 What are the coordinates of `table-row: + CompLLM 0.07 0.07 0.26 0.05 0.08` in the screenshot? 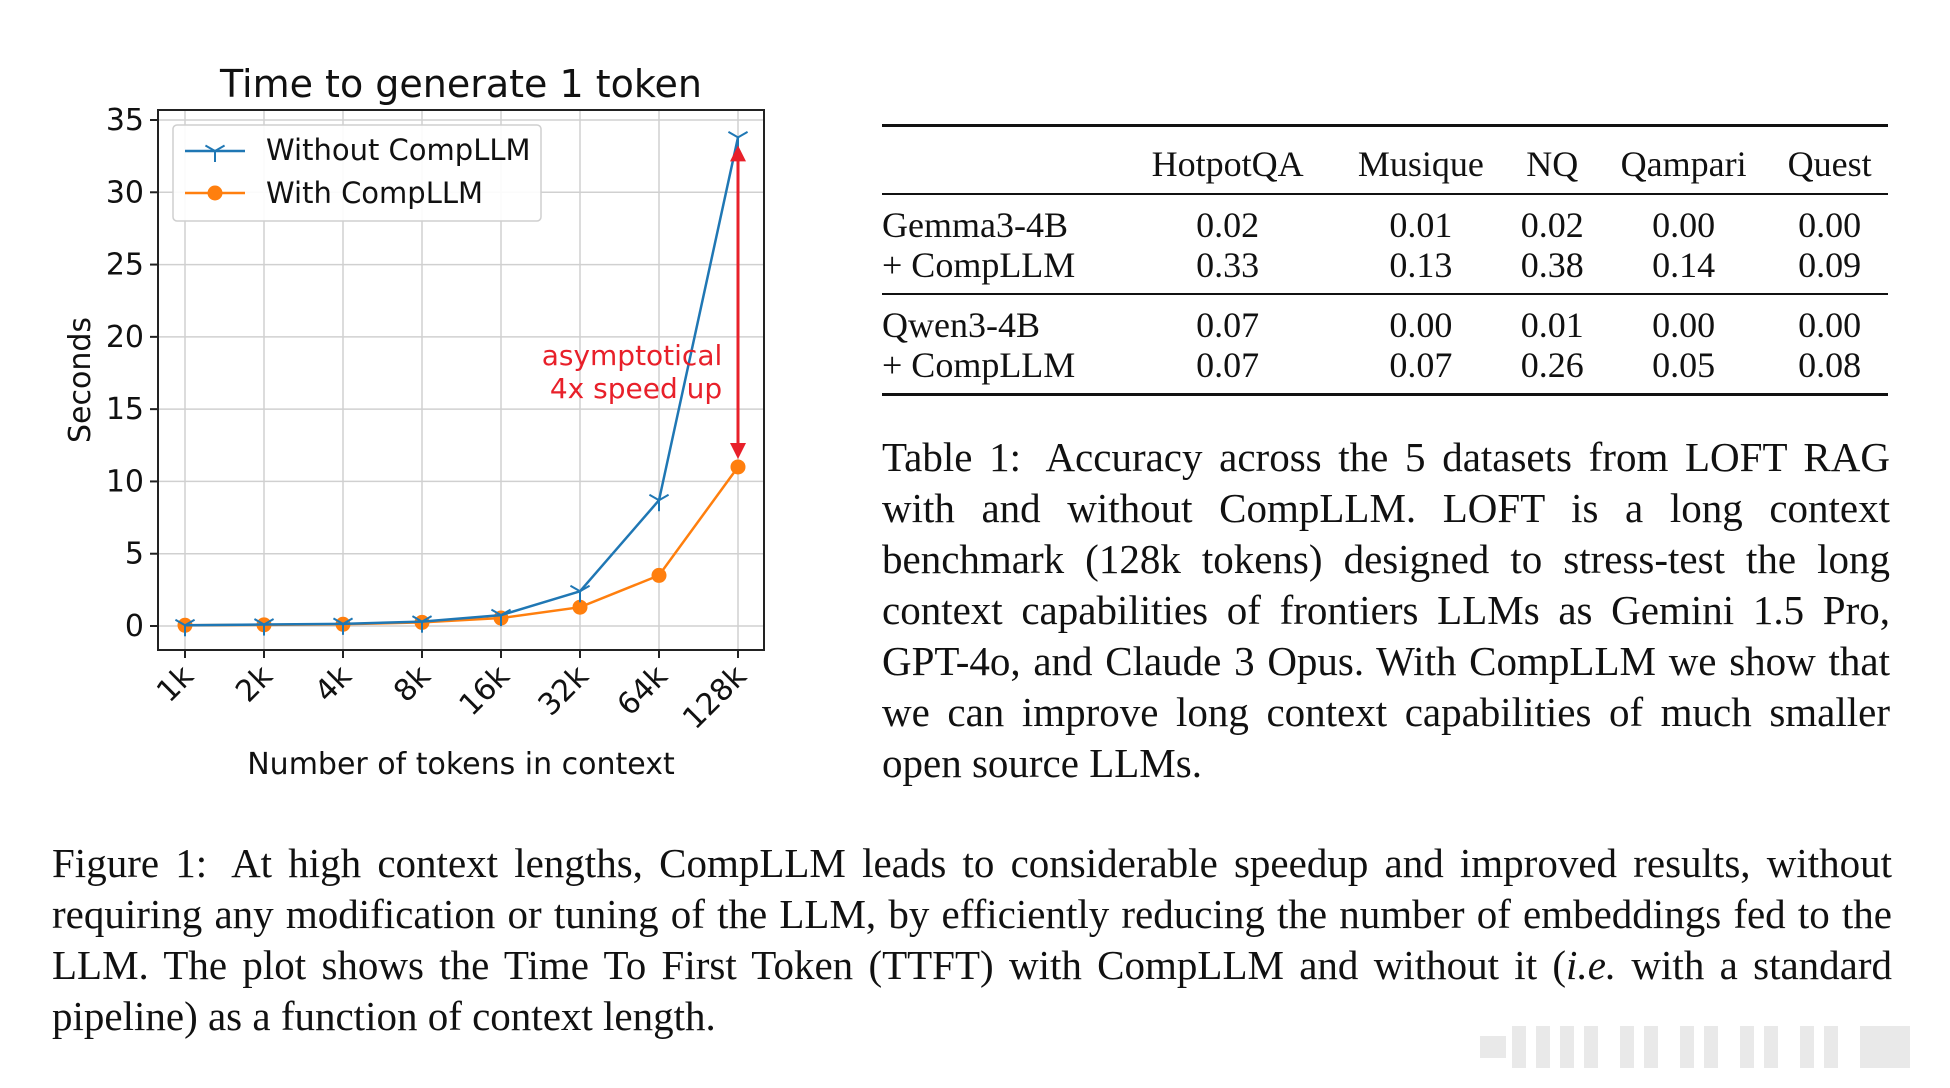 It's located at (1385, 370).